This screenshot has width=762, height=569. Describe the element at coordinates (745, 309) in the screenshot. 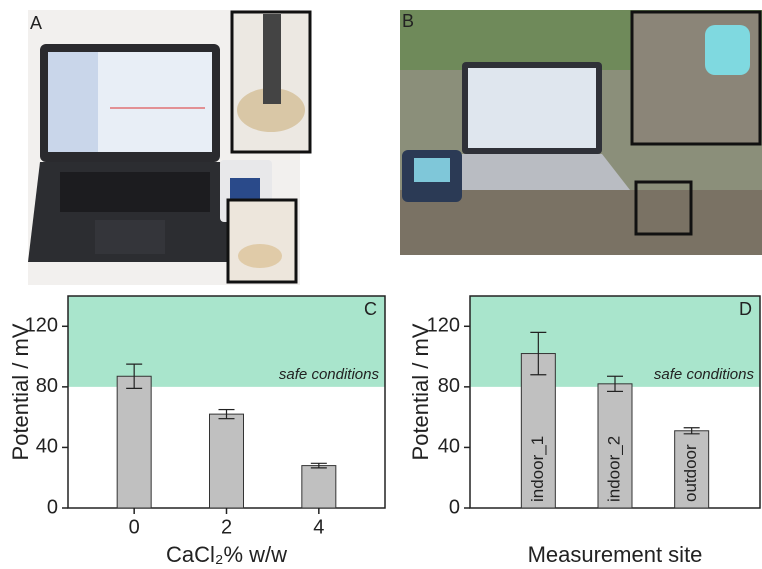

I see `panel-label: D` at that location.